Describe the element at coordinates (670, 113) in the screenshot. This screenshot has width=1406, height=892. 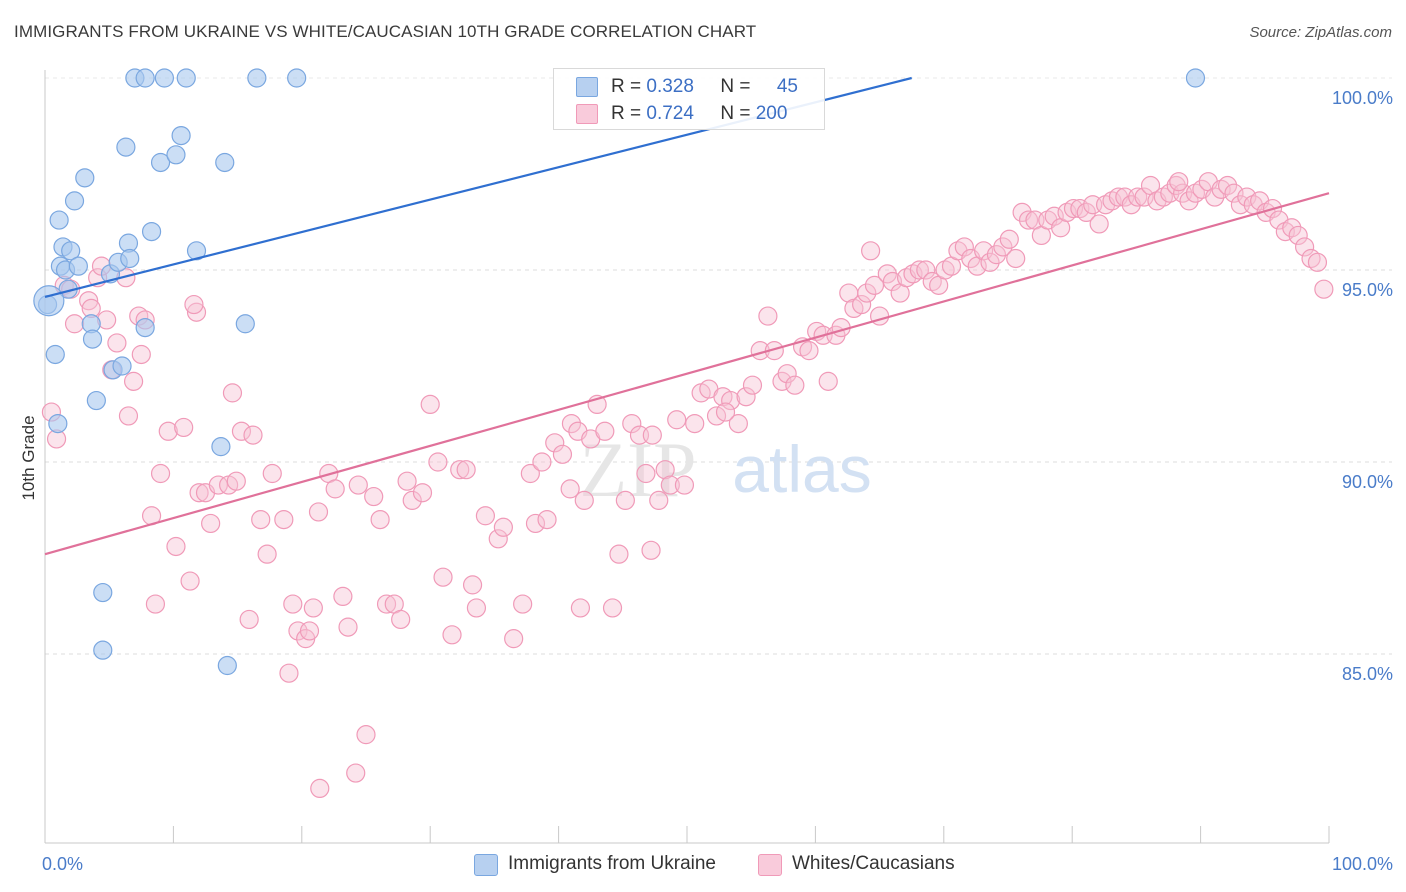
I see `legend-r-value-whites: 0.724` at that location.